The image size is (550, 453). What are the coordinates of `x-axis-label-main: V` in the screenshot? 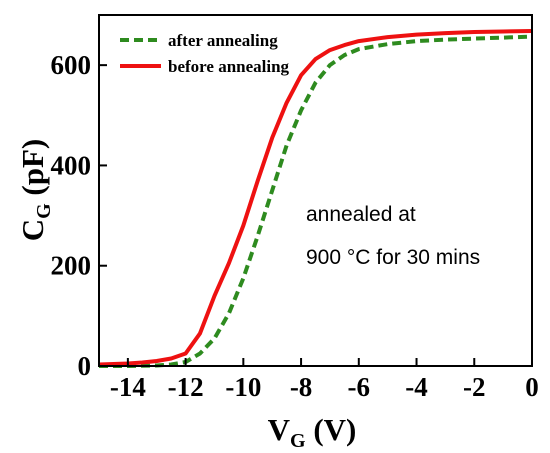 It's located at (279, 429).